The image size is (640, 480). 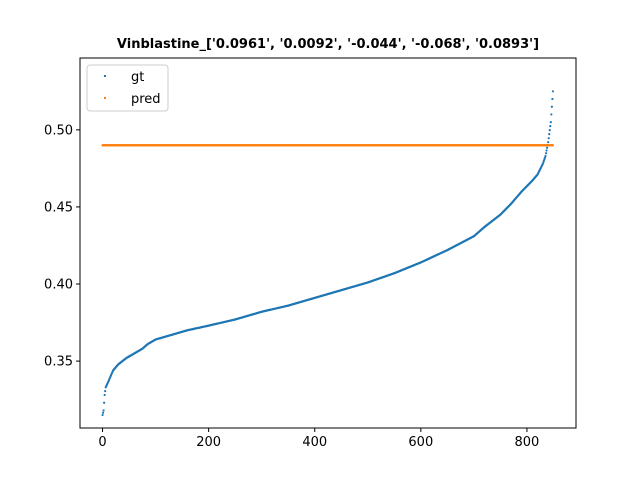 I want to click on x-tick-label: 200, so click(x=208, y=442).